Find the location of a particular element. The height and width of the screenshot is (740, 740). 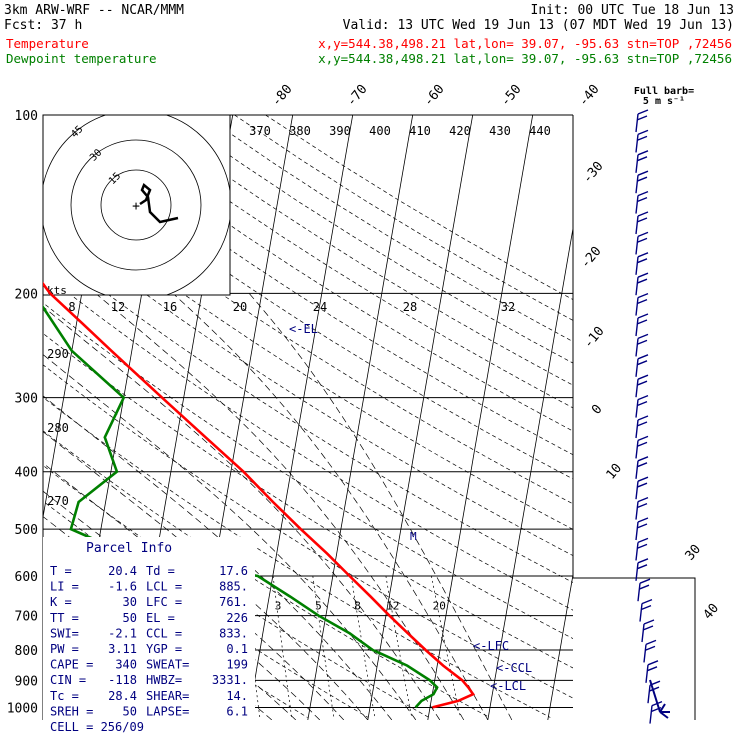

parcel-val-right: 885. is located at coordinates (233, 587).